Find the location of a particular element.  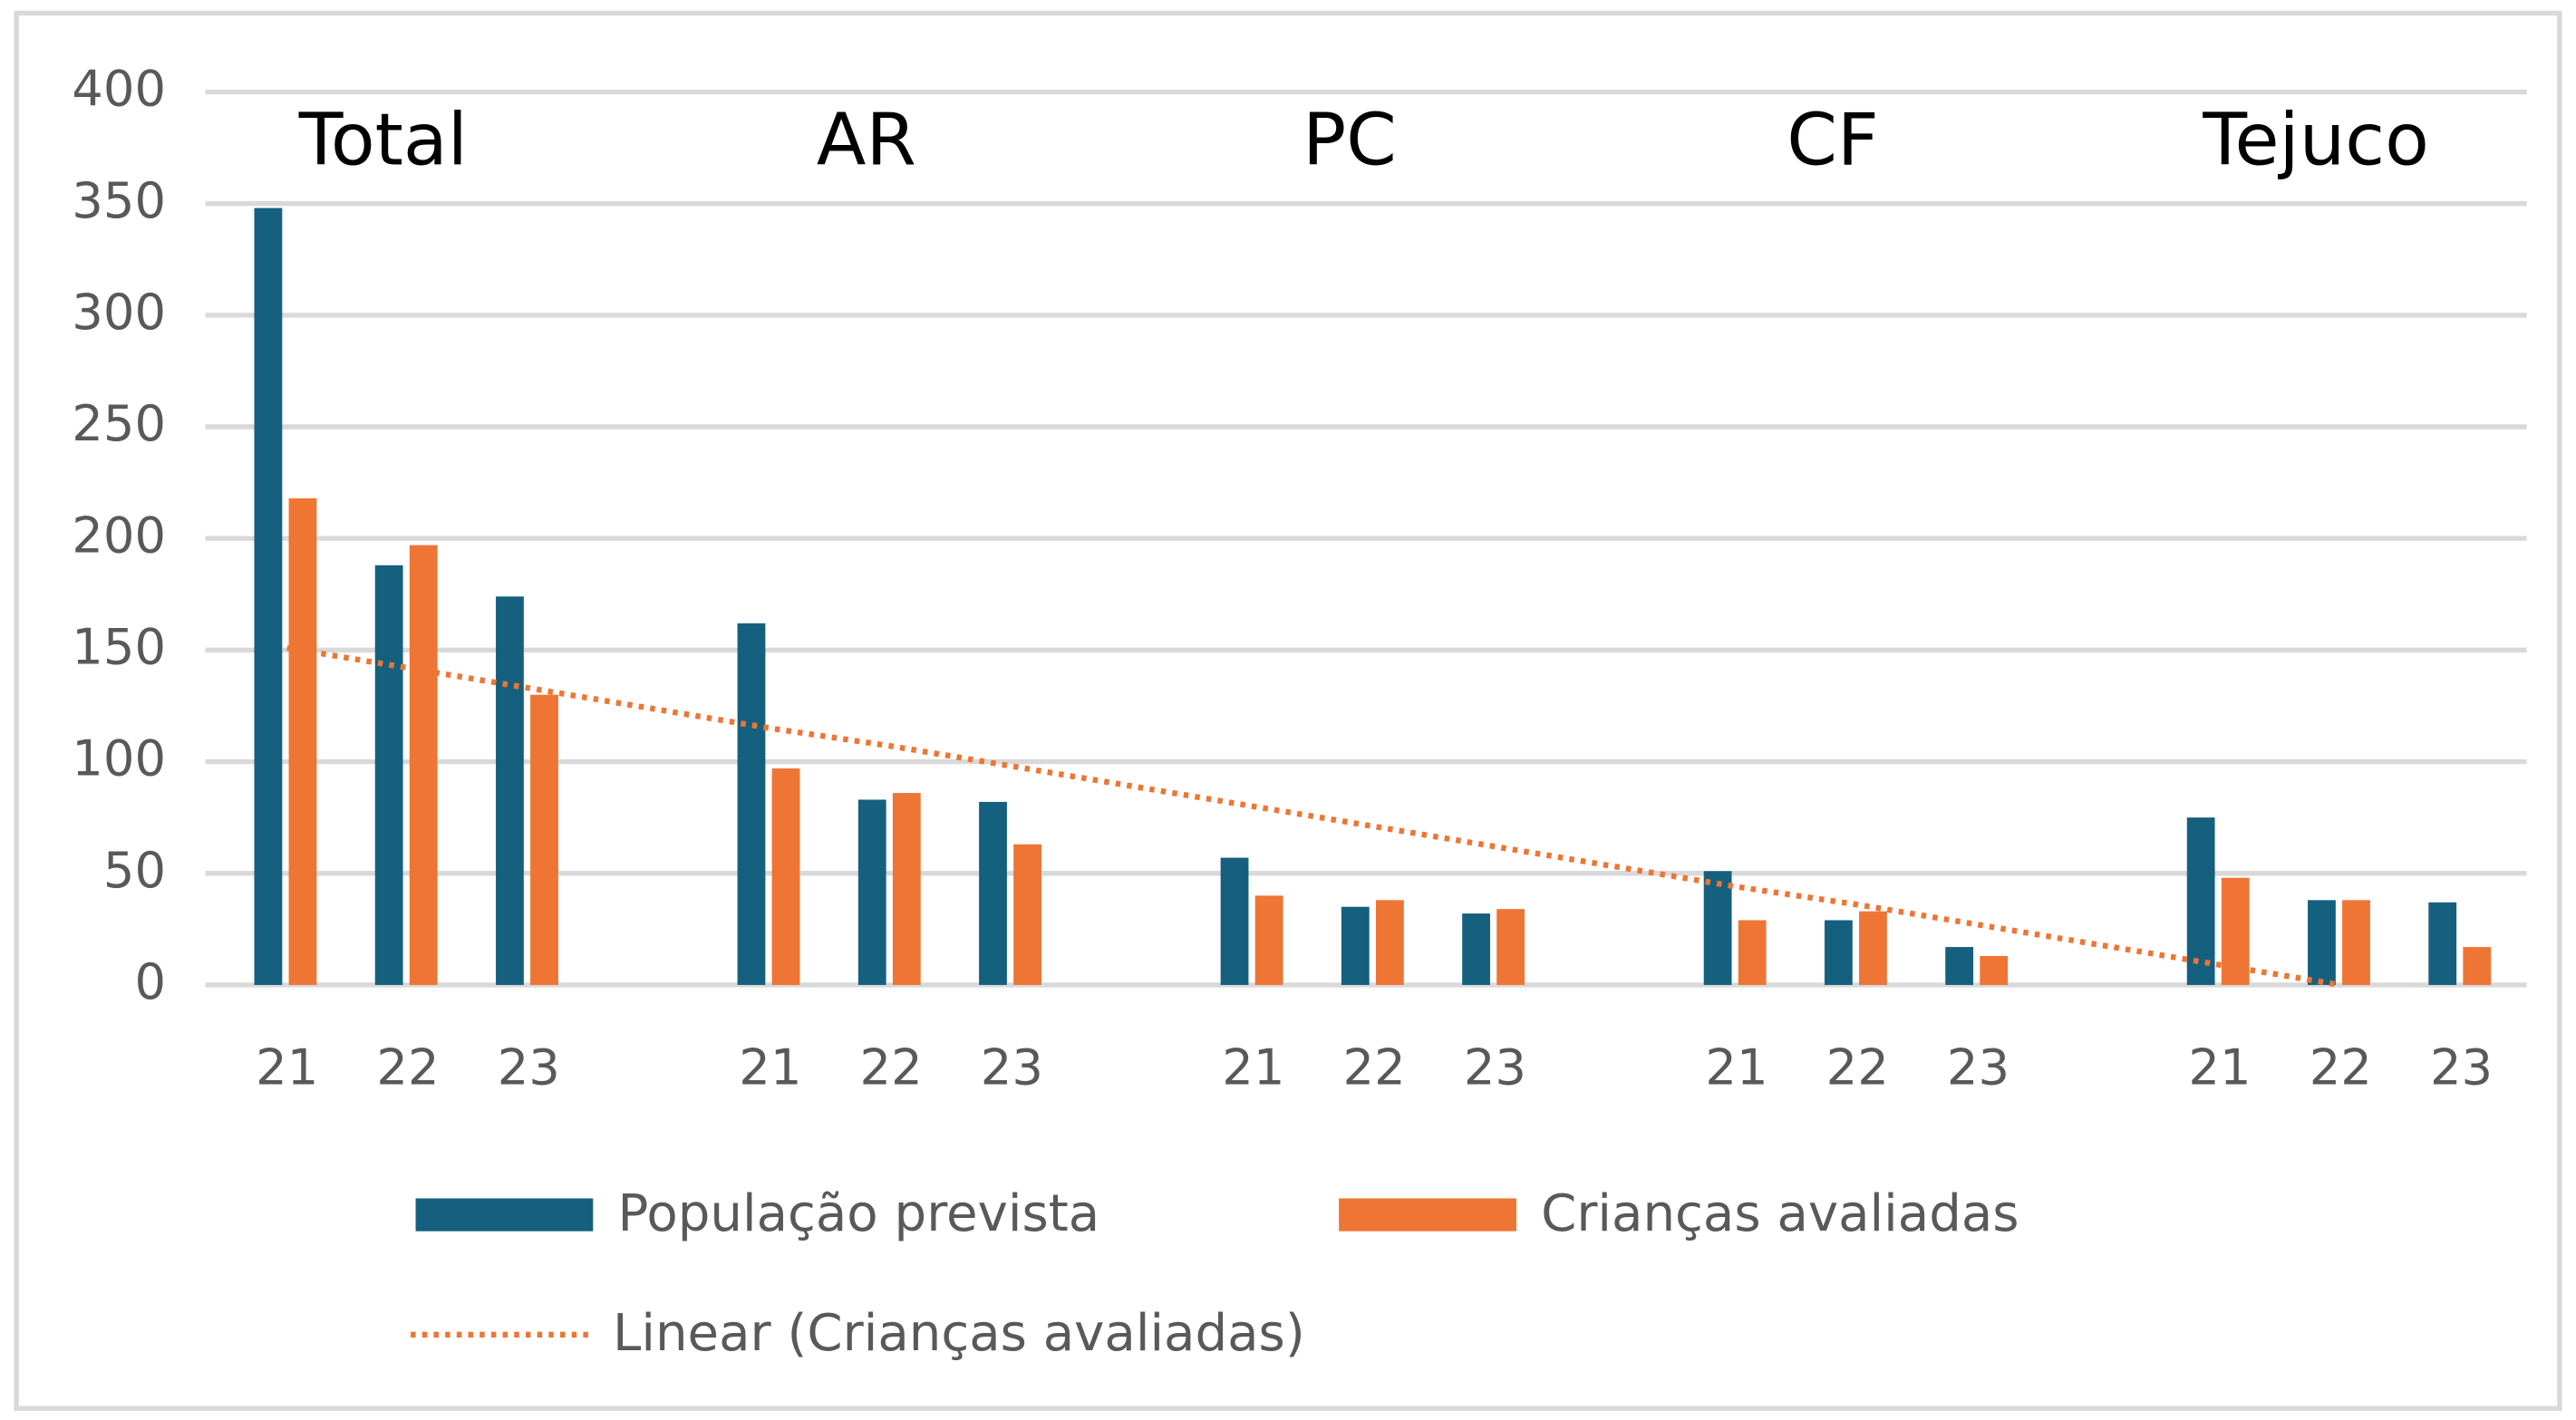

group-label: PC is located at coordinates (1350, 139).